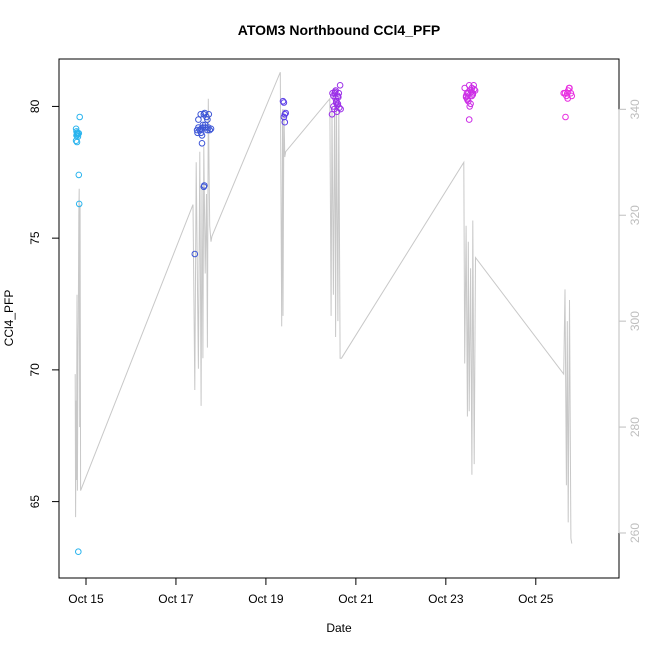 The image size is (650, 650). What do you see at coordinates (176, 599) in the screenshot?
I see `x-tick-label: Oct 17` at bounding box center [176, 599].